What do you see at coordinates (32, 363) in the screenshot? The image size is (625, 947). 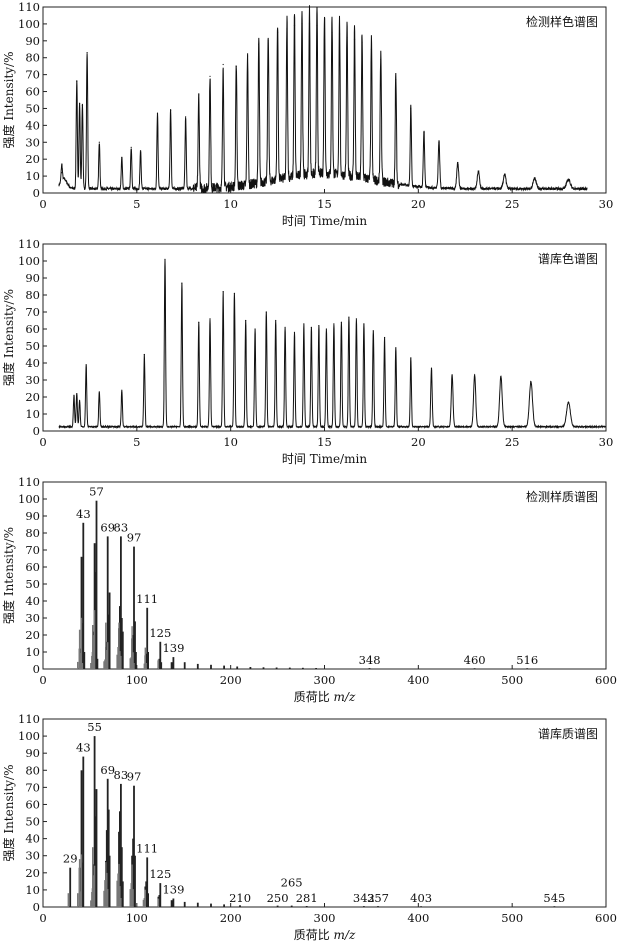 I see `y-tick-label: 40` at bounding box center [32, 363].